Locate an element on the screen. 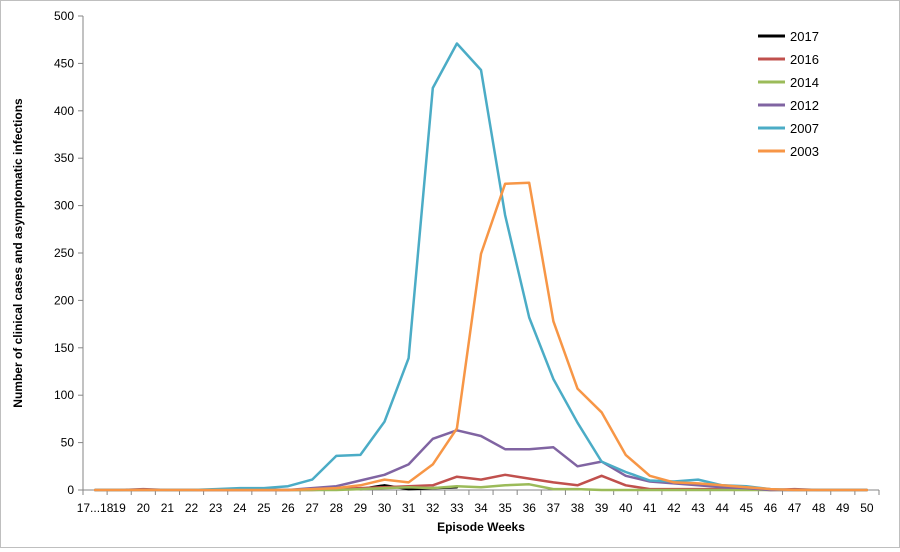  x-tick-label: 28 is located at coordinates (337, 508).